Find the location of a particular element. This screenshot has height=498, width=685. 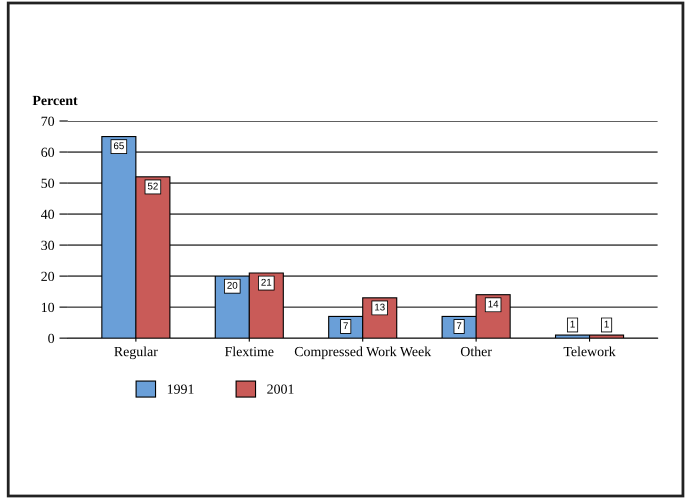

data-label: 52 is located at coordinates (153, 186).